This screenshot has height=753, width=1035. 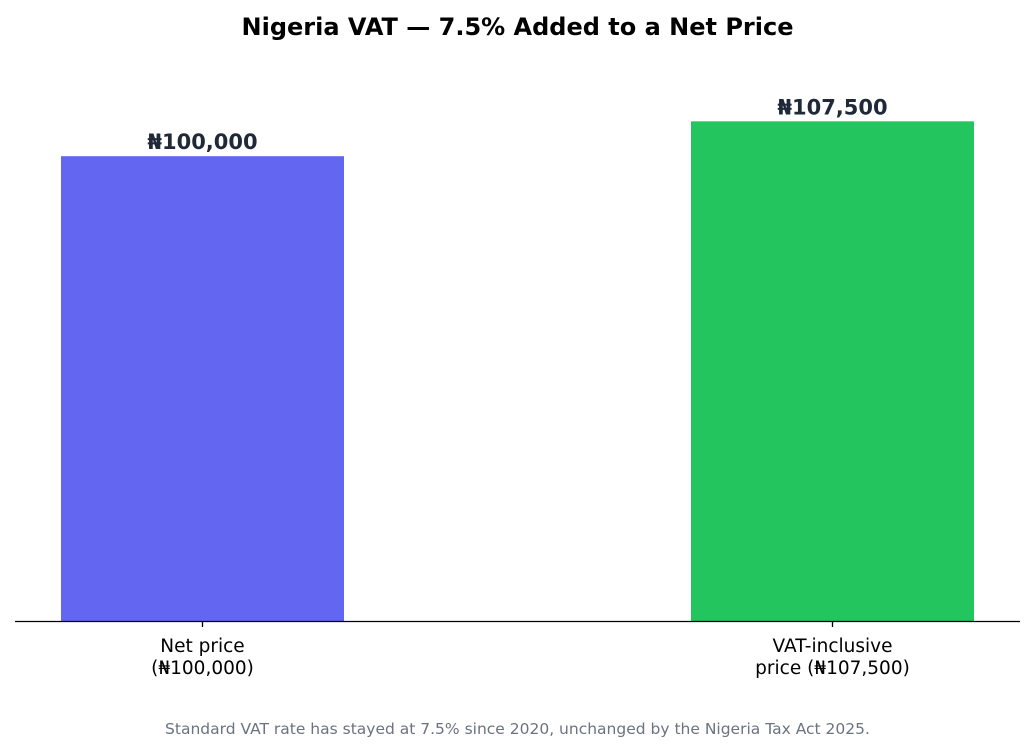 I want to click on x-tick-label: price (₦107,500), so click(x=832, y=668).